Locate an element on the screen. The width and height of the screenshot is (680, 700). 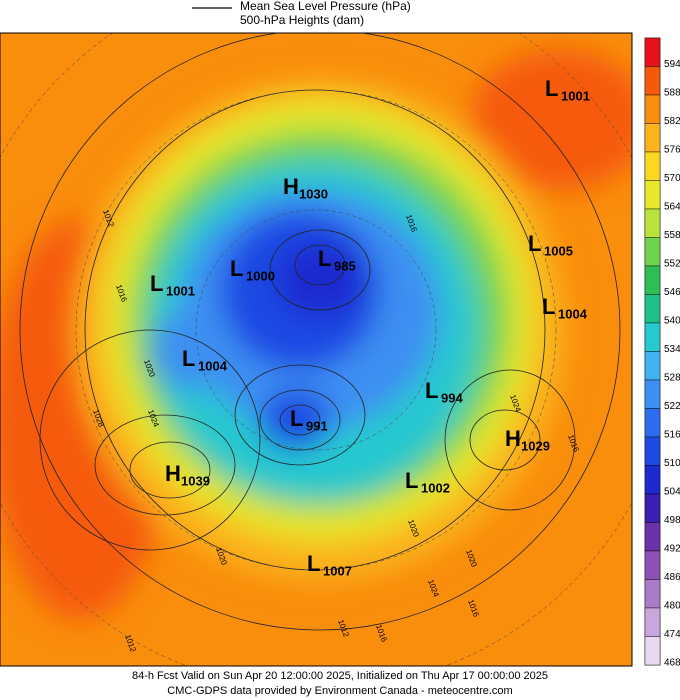
colorbar-label: 582 is located at coordinates (672, 121).